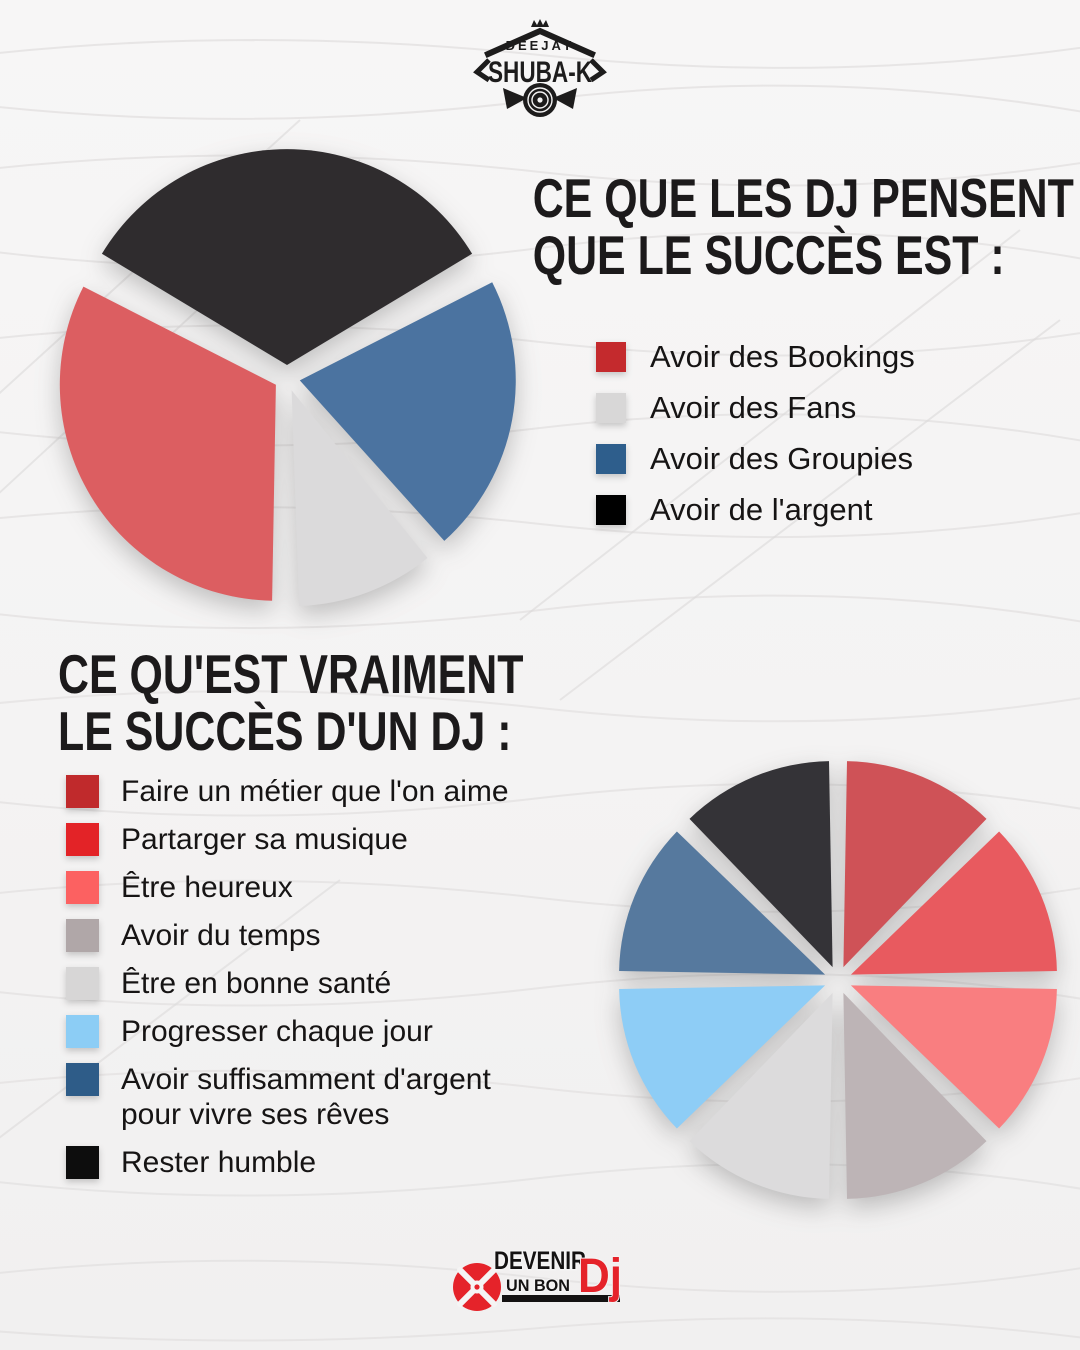  What do you see at coordinates (82, 1162) in the screenshot?
I see `legend-swatch-humble` at bounding box center [82, 1162].